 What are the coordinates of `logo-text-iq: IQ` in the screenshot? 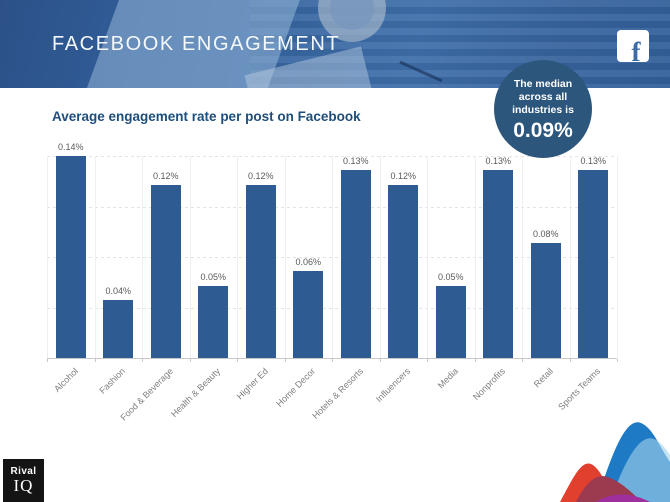 It's located at (23, 485).